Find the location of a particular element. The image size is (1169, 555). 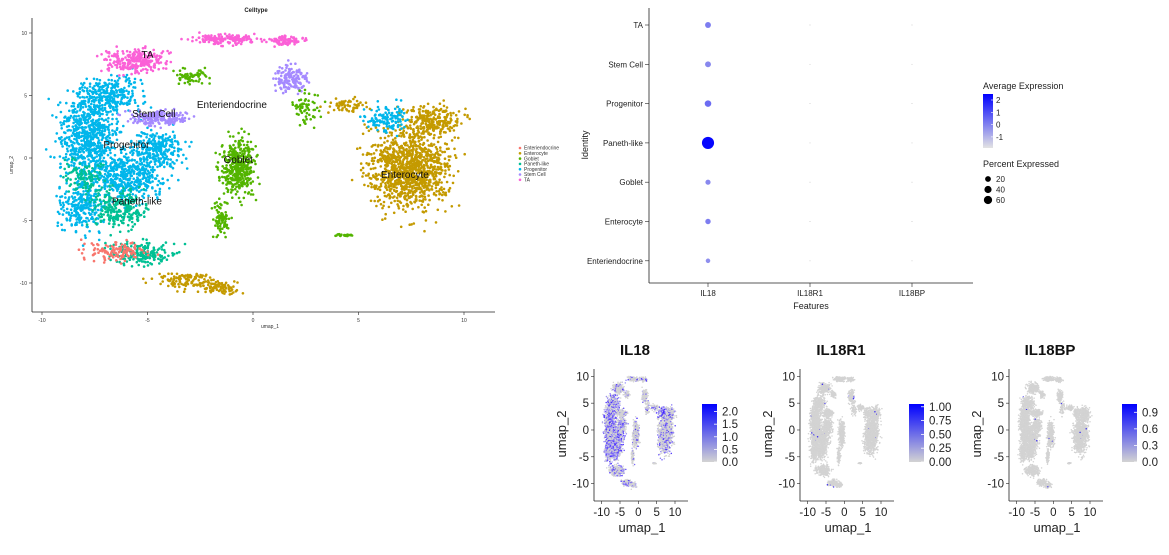

x-tick-label: 10 is located at coordinates (464, 321).